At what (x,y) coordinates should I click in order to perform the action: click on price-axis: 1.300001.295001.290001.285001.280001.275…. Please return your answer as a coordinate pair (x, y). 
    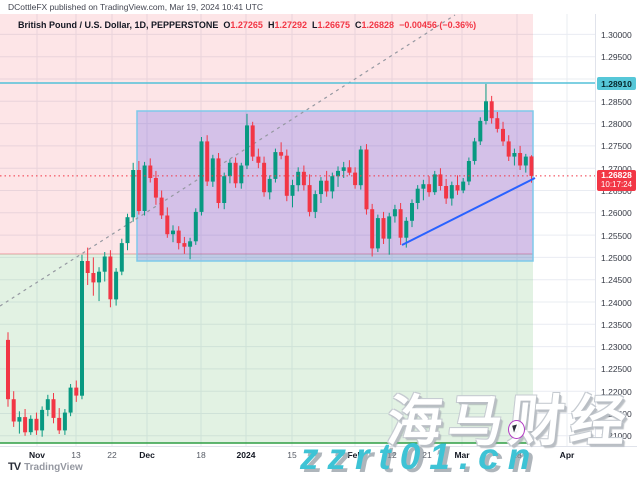
    Looking at the image, I should click on (616, 230).